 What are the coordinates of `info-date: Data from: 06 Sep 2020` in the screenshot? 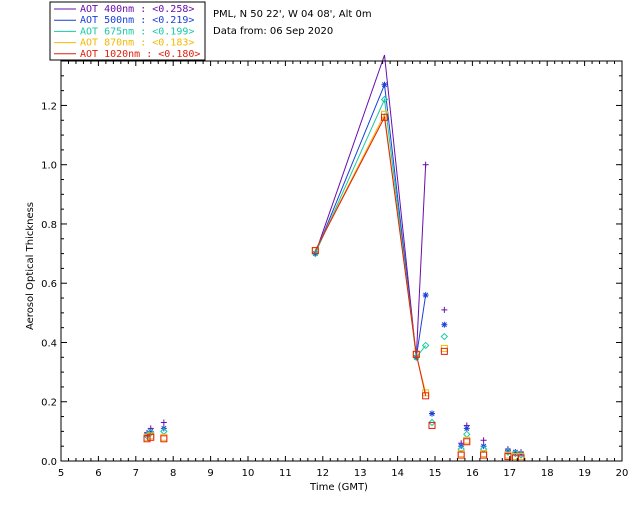 It's located at (273, 31).